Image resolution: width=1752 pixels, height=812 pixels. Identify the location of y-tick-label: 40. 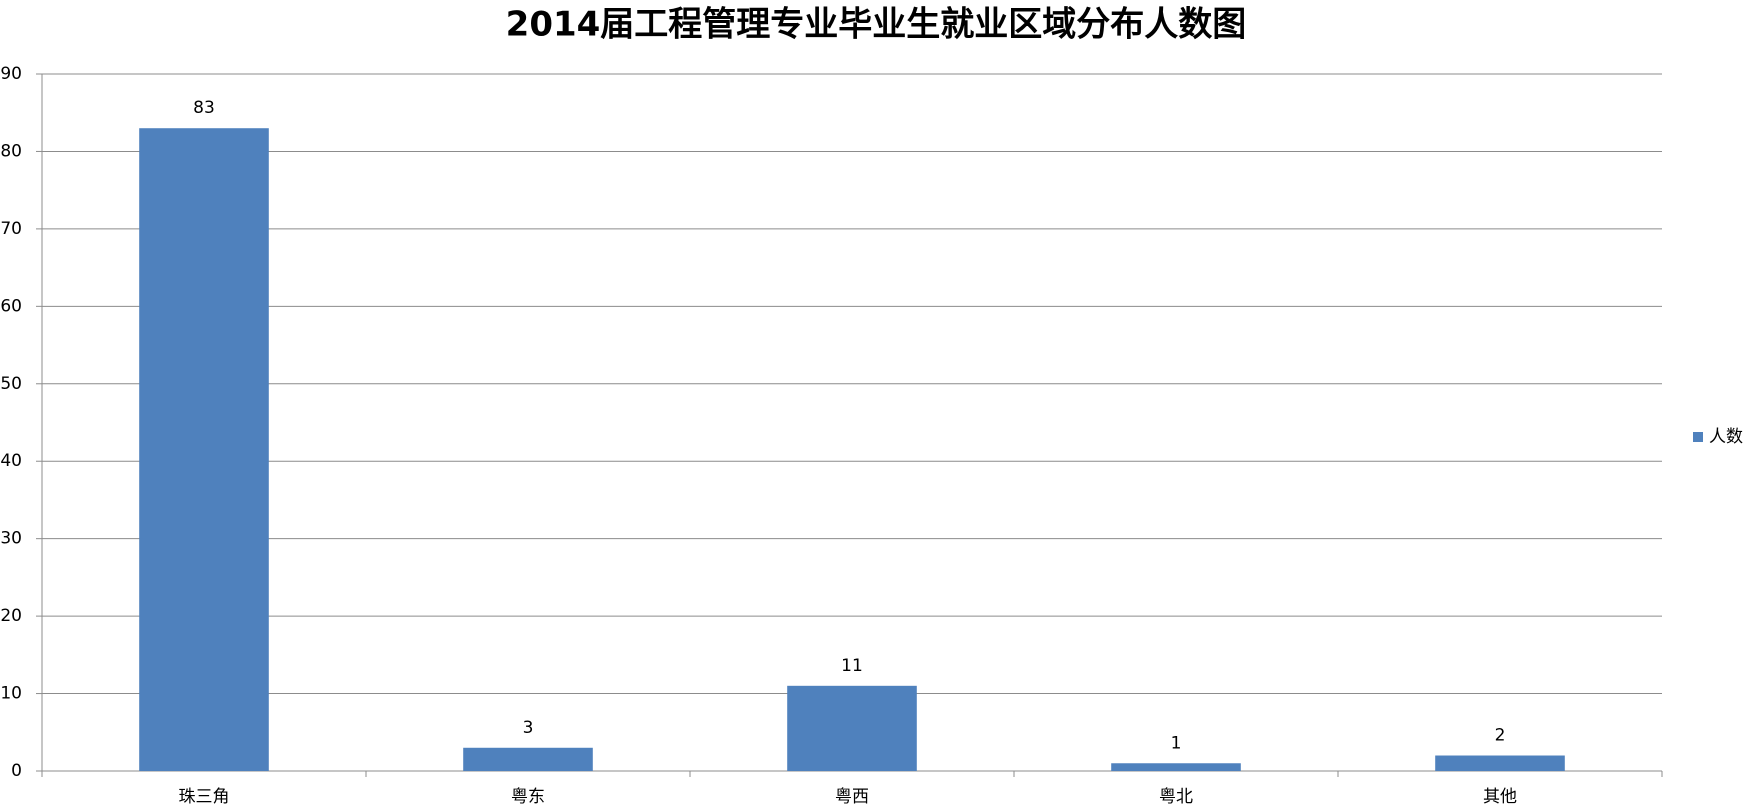
(11, 461).